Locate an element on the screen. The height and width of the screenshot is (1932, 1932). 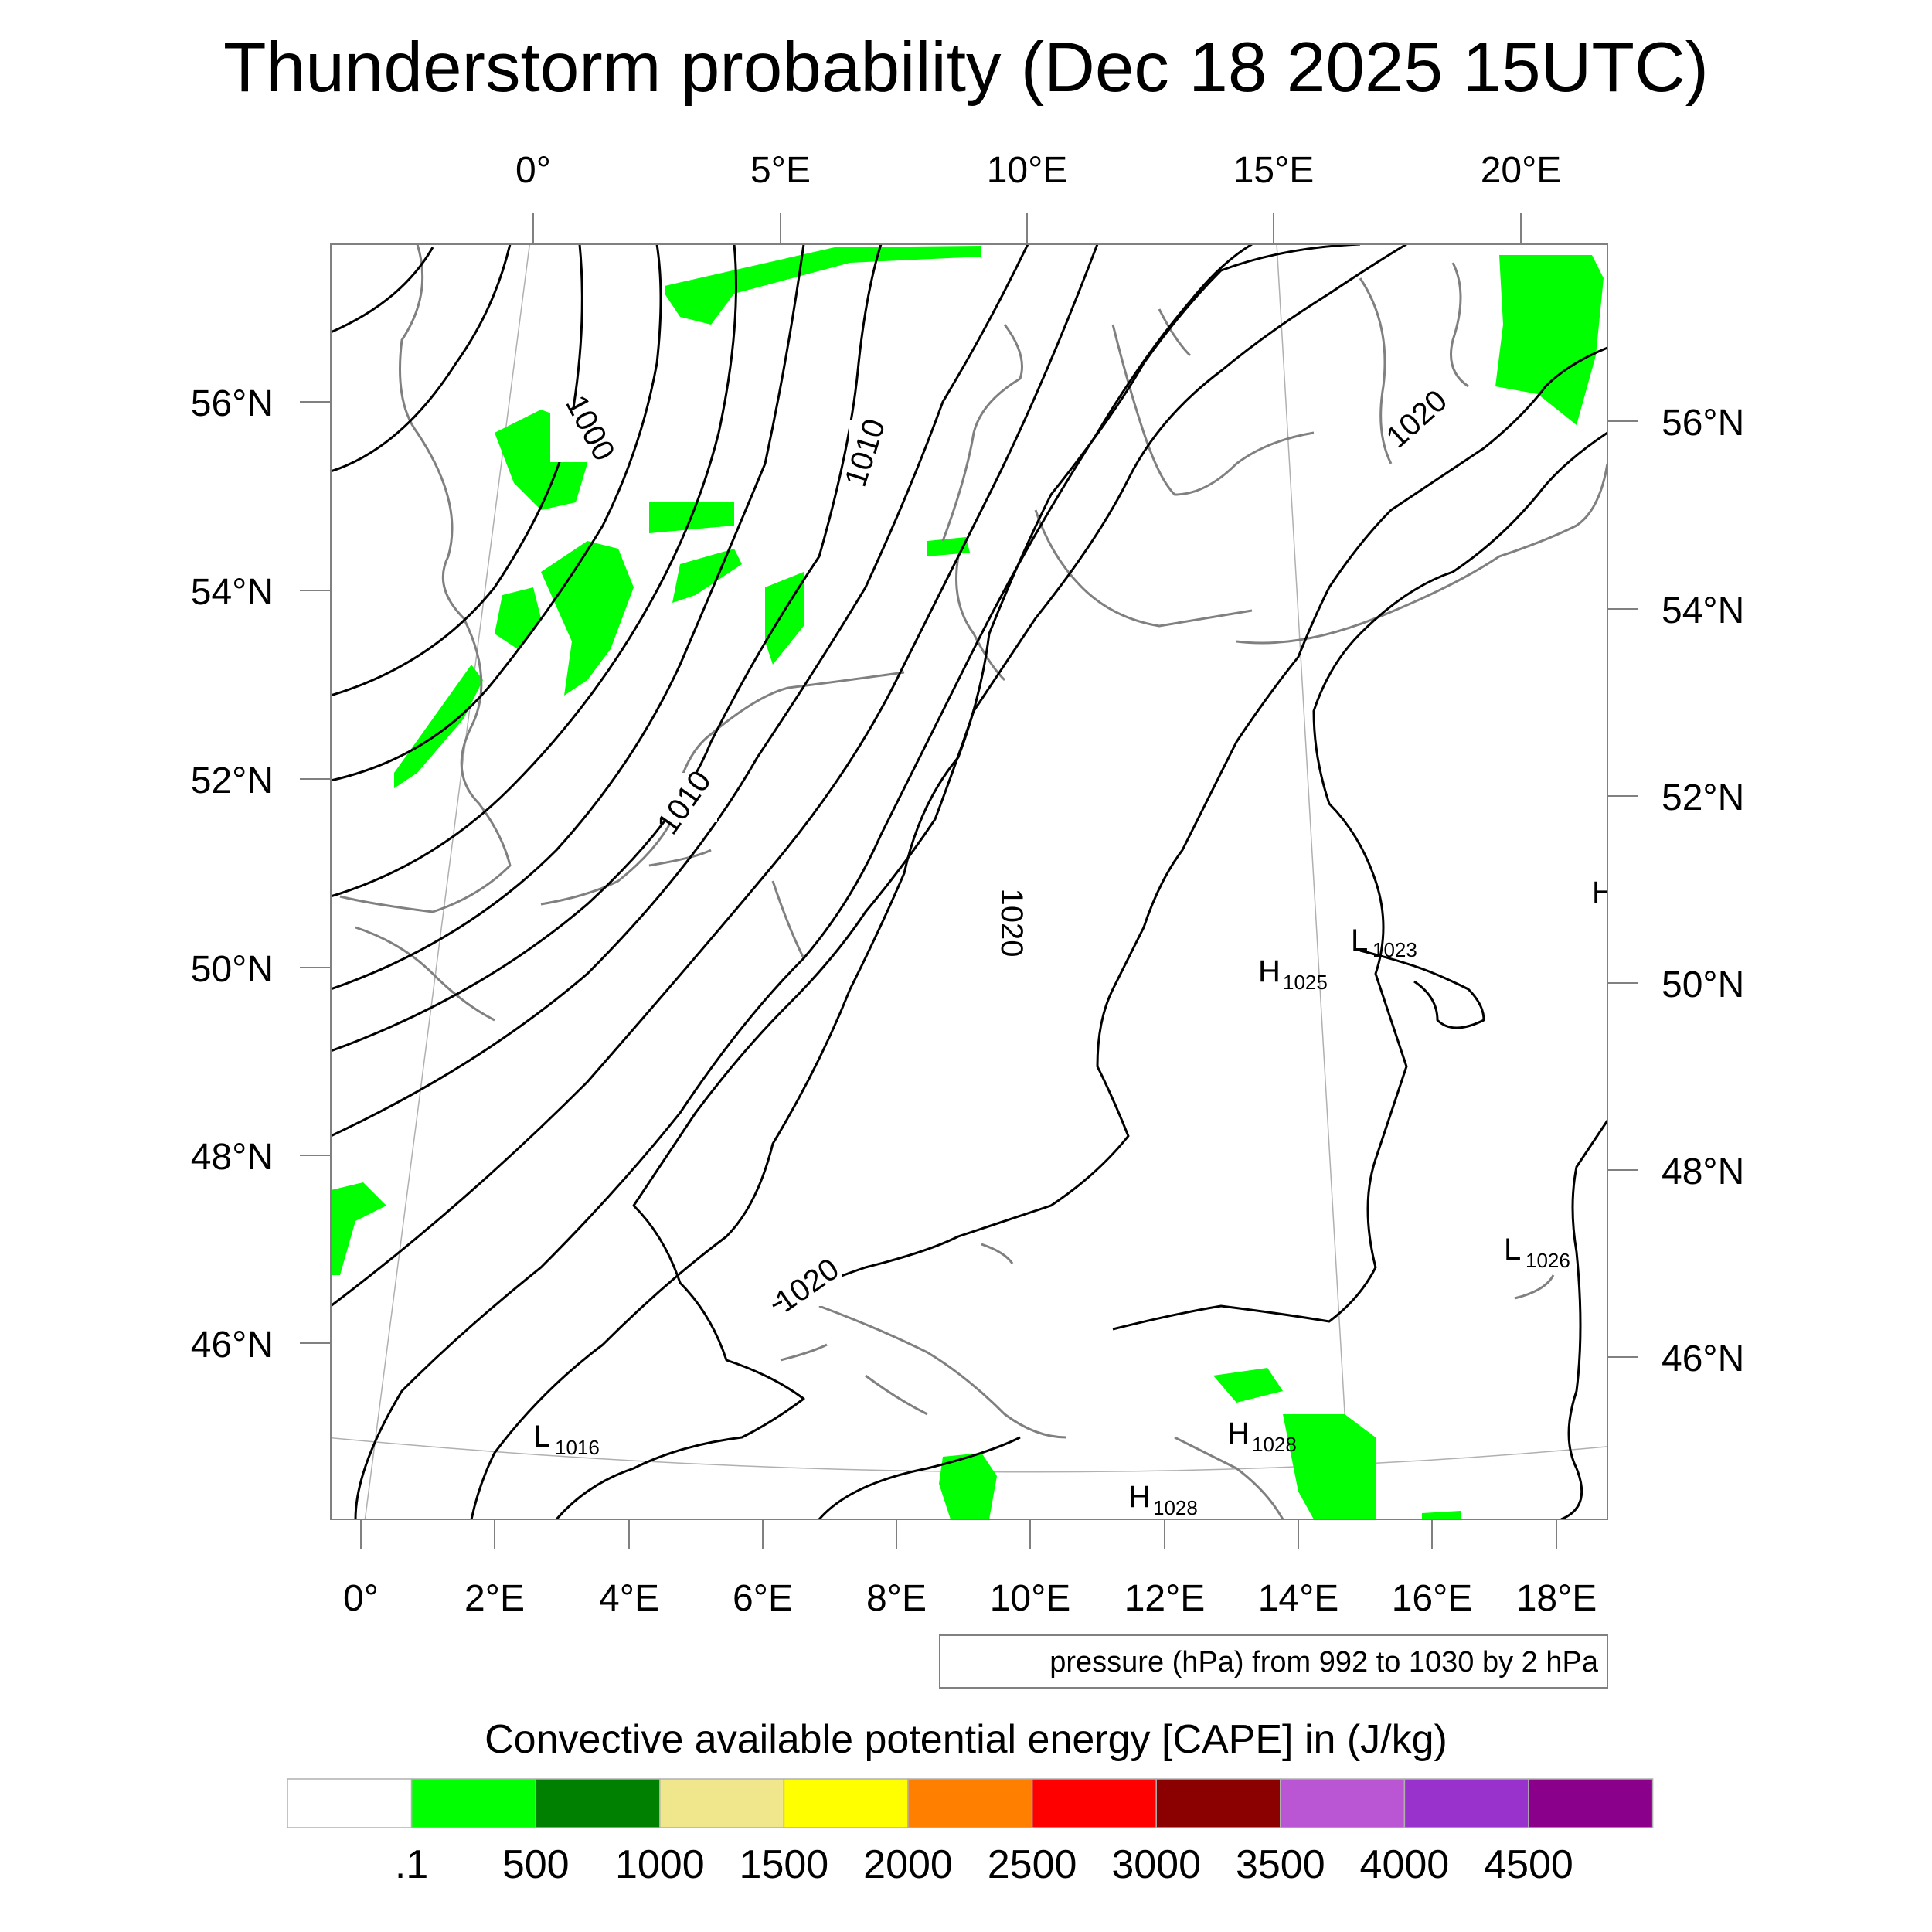
left-lat-labels: 56°N 54°N 52°N 50°N 48°N 46°N is located at coordinates (232, 875).